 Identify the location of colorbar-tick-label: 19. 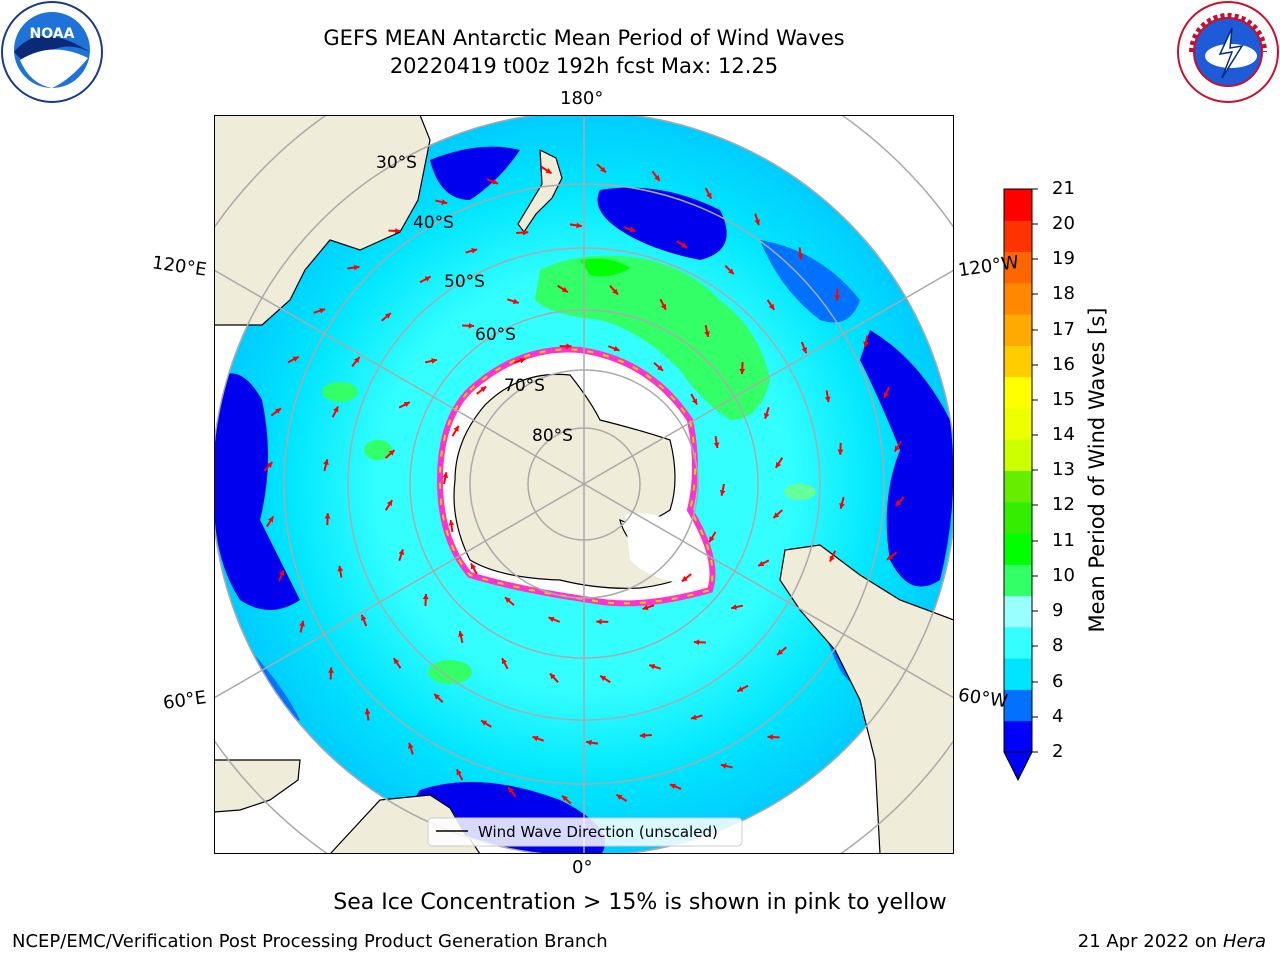
(1063, 258).